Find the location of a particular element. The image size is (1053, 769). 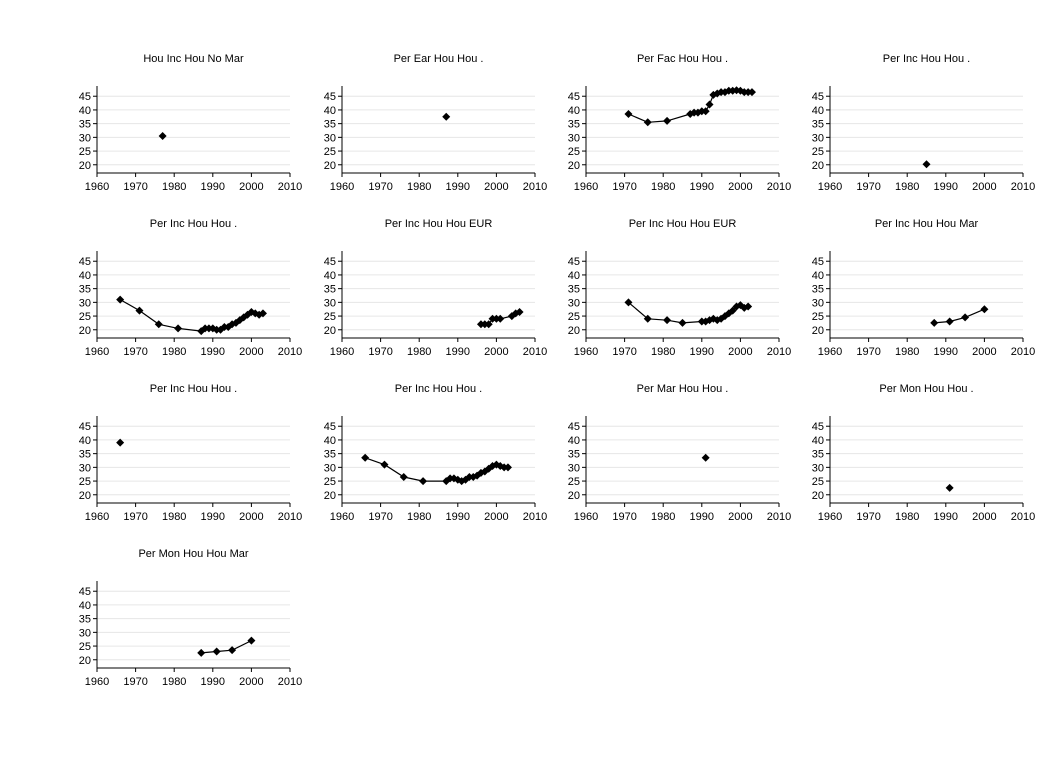

panel-title: Per Inc Hou Hou EUR is located at coordinates (439, 224).